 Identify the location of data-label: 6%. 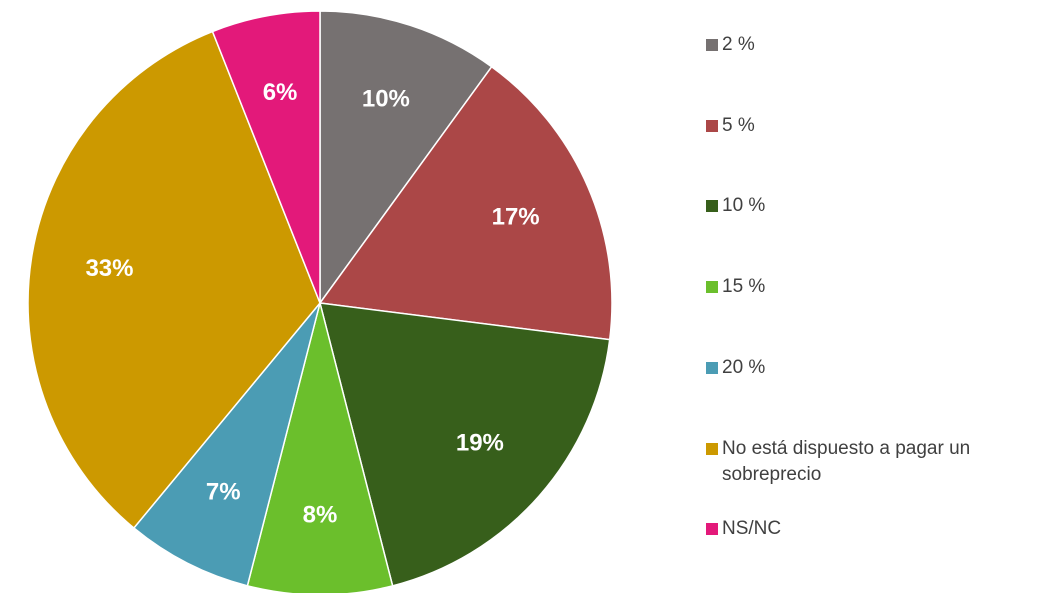
(280, 92).